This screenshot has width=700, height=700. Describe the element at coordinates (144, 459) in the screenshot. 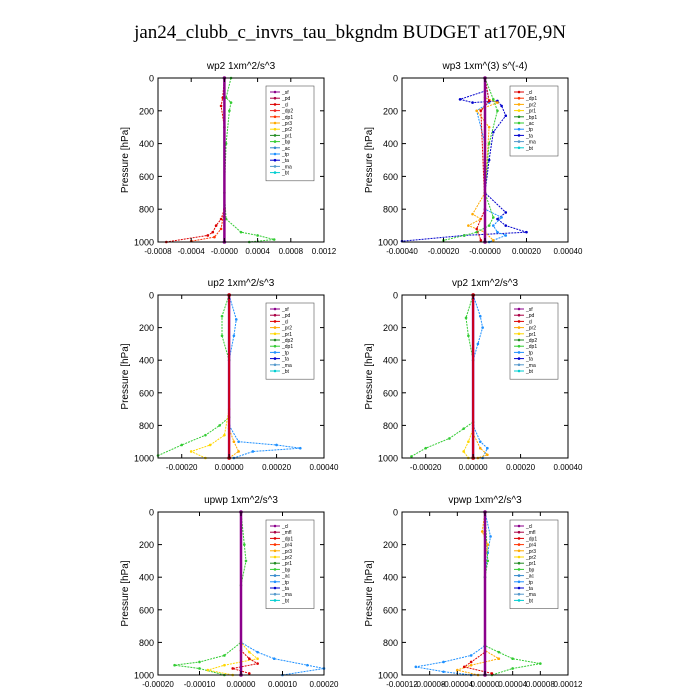

I see `y-tick-label: 1000` at that location.